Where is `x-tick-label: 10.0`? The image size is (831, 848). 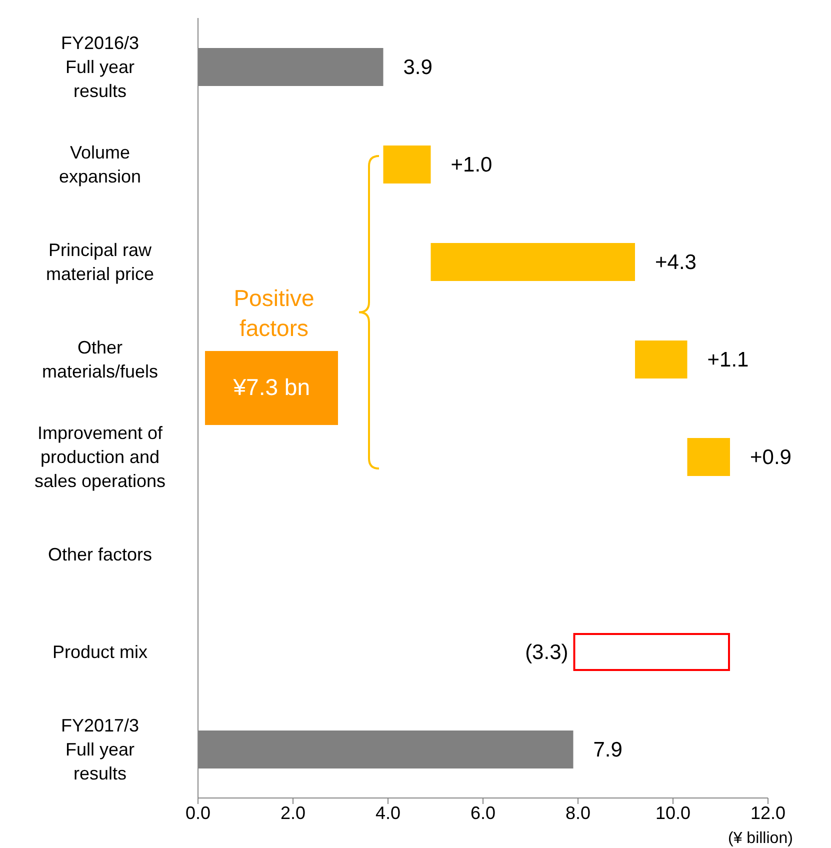
x-tick-label: 10.0 is located at coordinates (673, 812).